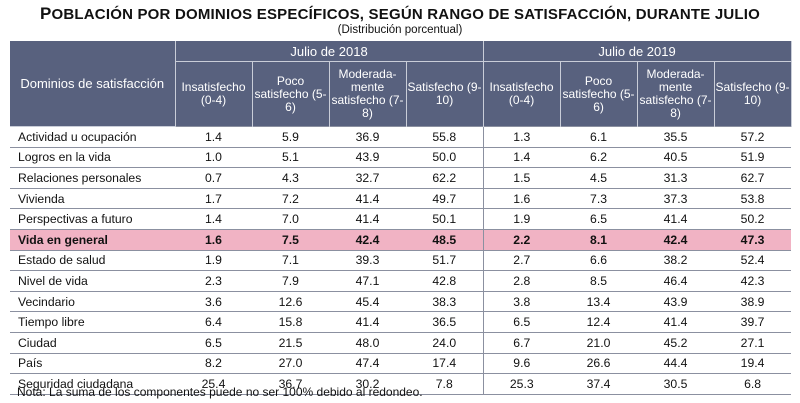 The width and height of the screenshot is (800, 403). Describe the element at coordinates (290, 137) in the screenshot. I see `value-cell: 5.9` at that location.